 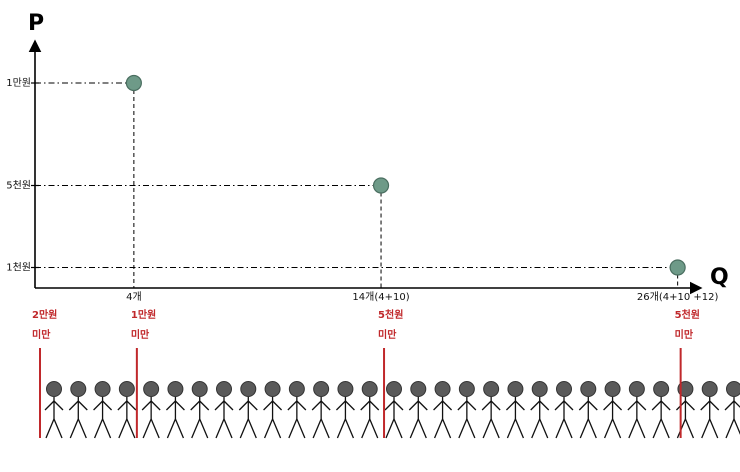 What do you see at coordinates (41, 334) in the screenshot?
I see `threshold-sublabel-0: 미만` at bounding box center [41, 334].